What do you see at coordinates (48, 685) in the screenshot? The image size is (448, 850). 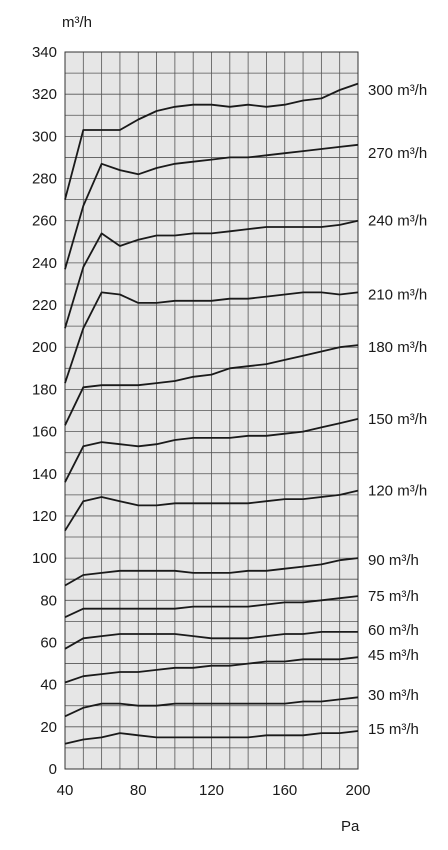 I see `y-tick-label: 40` at bounding box center [48, 685].